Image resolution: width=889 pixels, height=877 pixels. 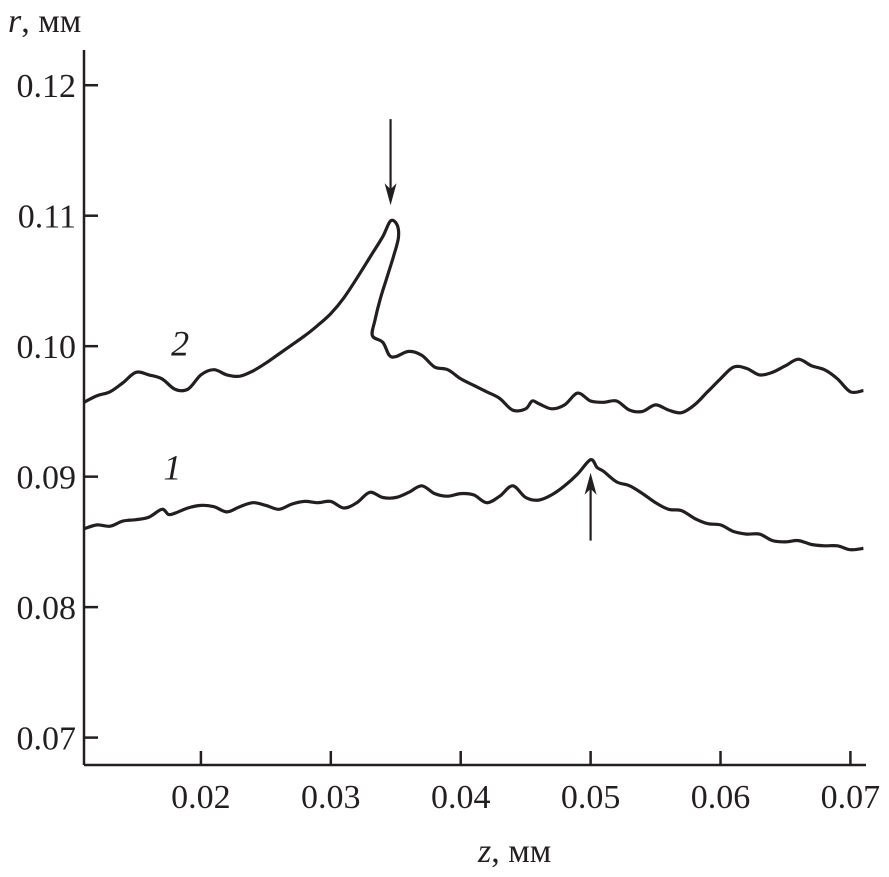 What do you see at coordinates (47, 739) in the screenshot?
I see `y-tick-label: 0.07` at bounding box center [47, 739].